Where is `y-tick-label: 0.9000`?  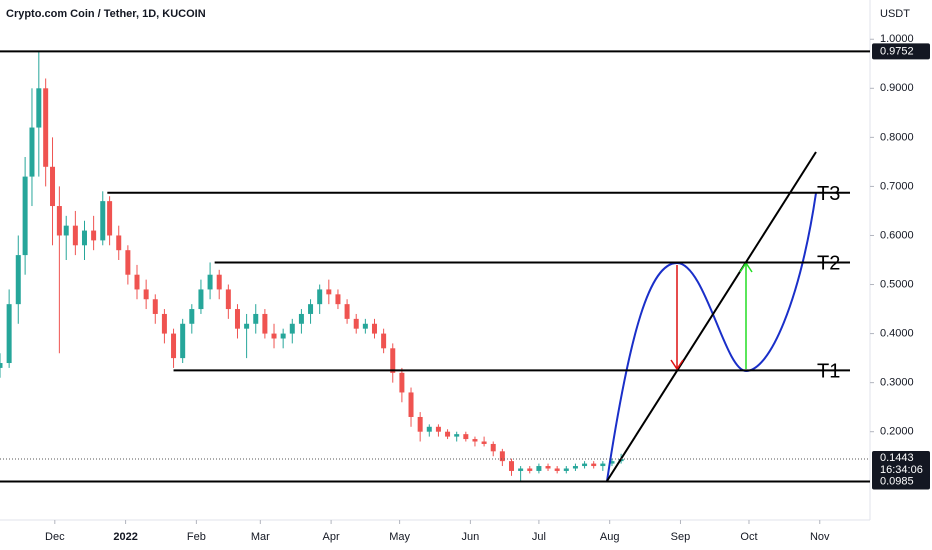 y-tick-label: 0.9000 is located at coordinates (897, 88).